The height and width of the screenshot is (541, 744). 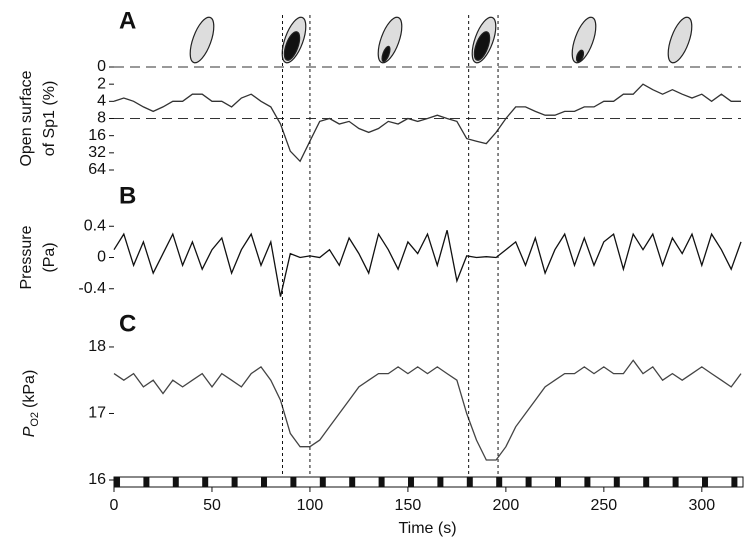 What do you see at coordinates (428, 482) in the screenshot?
I see `ventilation-bar` at bounding box center [428, 482].